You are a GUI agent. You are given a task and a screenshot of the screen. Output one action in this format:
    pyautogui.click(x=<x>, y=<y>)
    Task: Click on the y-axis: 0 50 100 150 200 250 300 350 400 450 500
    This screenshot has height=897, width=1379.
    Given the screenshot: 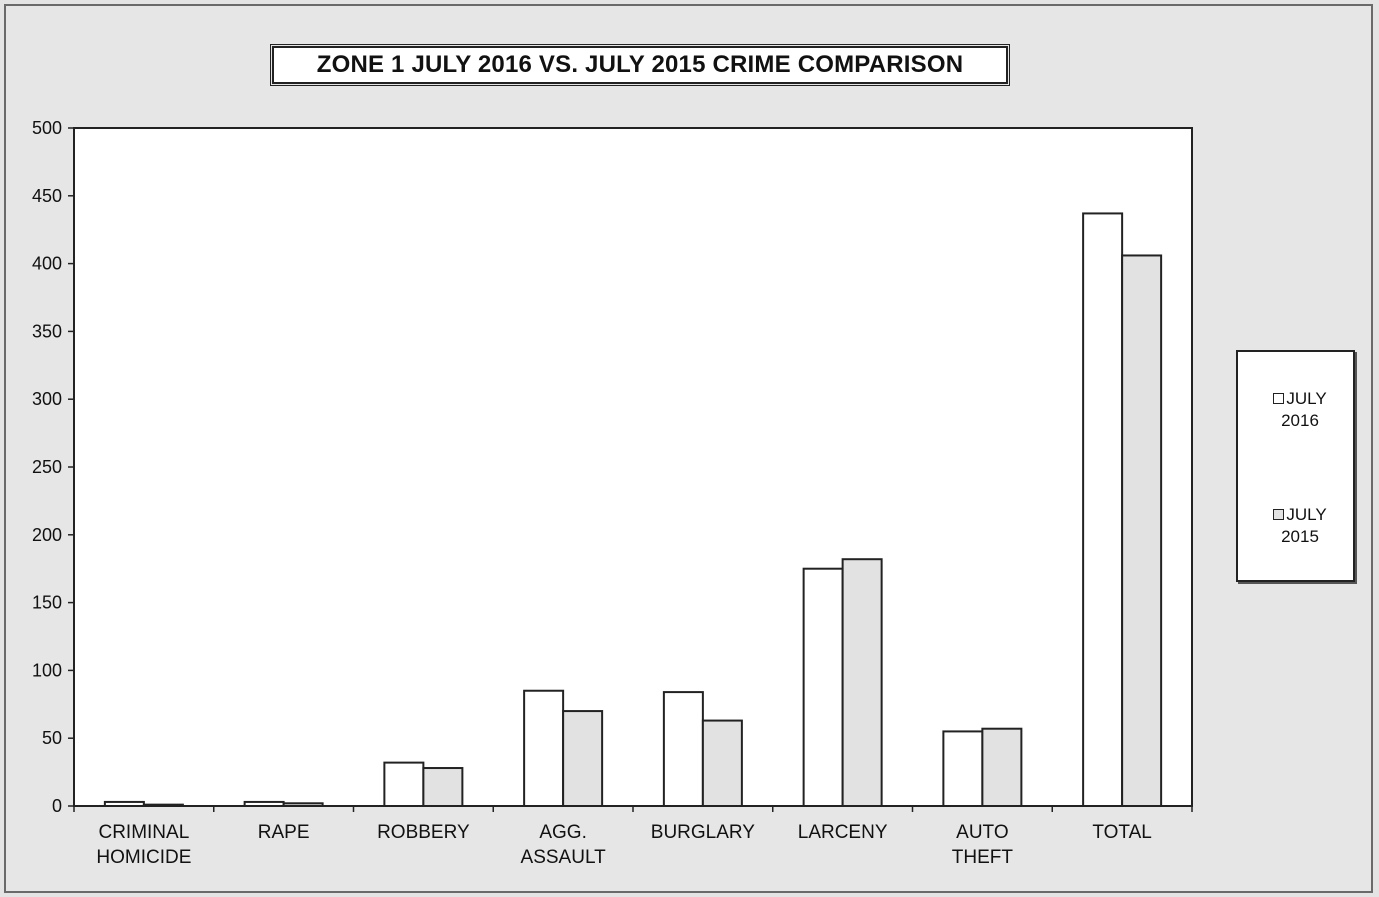 What is the action you would take?
    pyautogui.click(x=53, y=467)
    